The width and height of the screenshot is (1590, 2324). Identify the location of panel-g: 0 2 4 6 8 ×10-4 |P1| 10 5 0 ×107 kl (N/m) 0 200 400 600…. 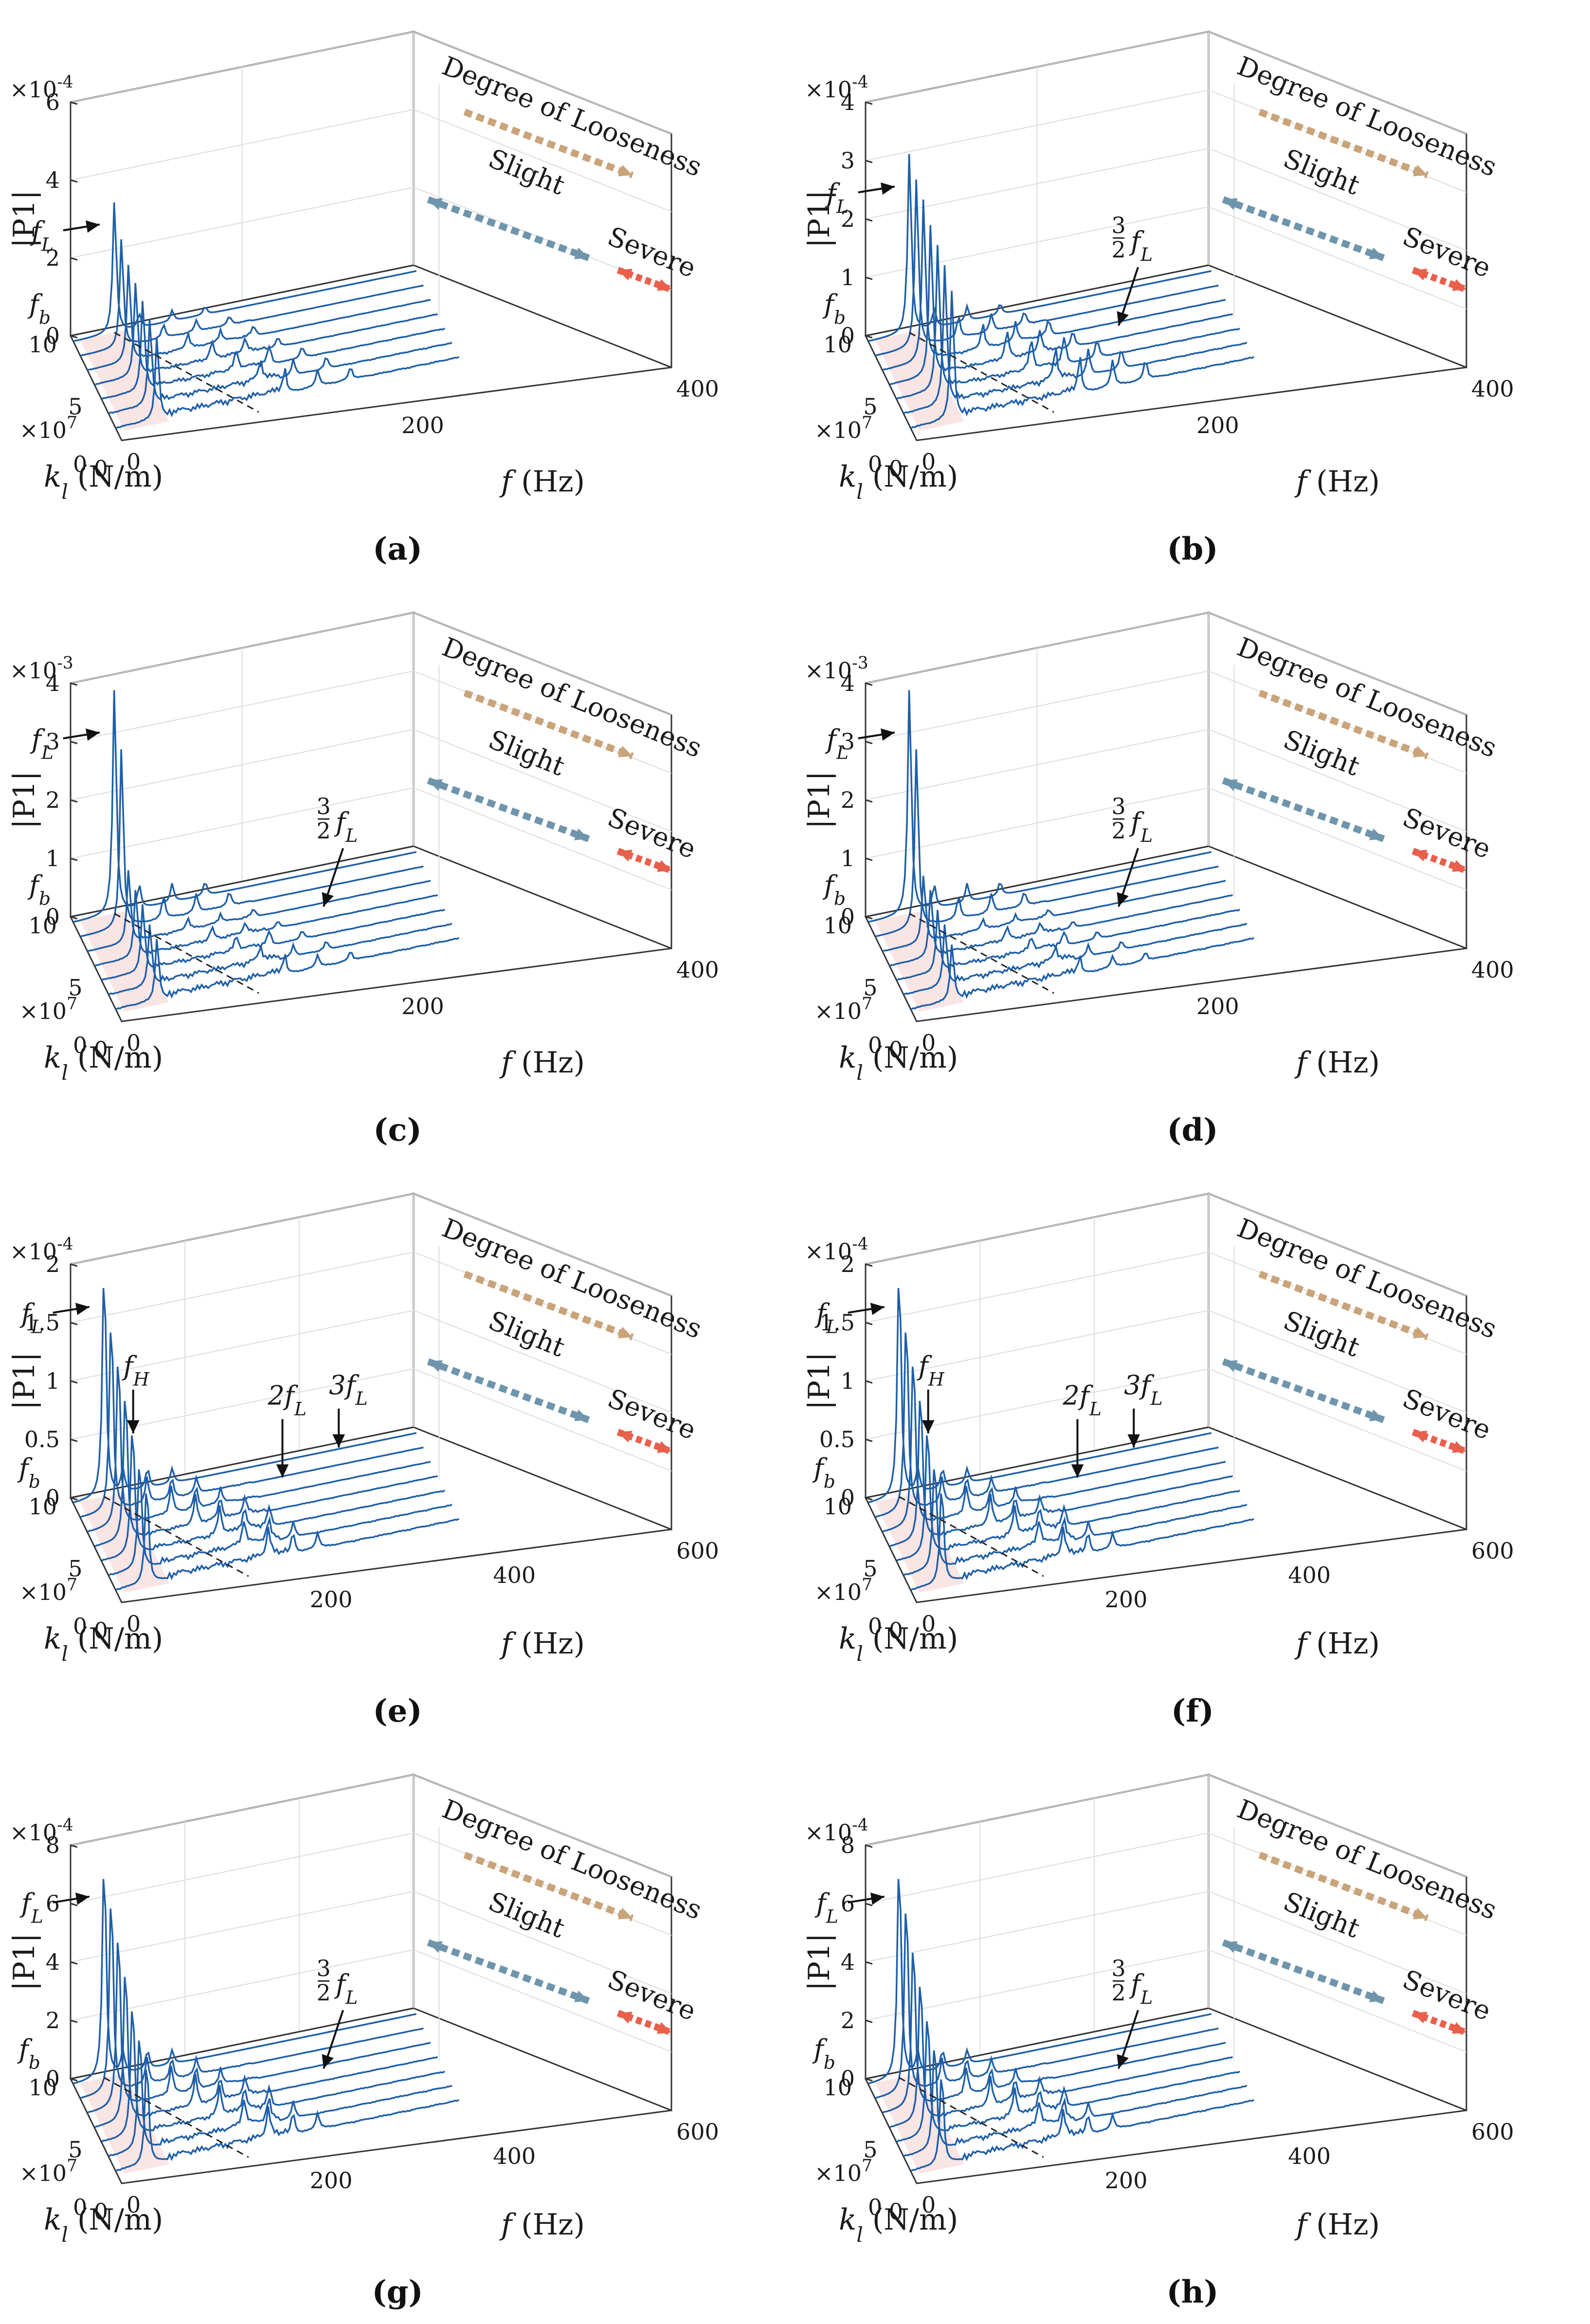
(397, 2033).